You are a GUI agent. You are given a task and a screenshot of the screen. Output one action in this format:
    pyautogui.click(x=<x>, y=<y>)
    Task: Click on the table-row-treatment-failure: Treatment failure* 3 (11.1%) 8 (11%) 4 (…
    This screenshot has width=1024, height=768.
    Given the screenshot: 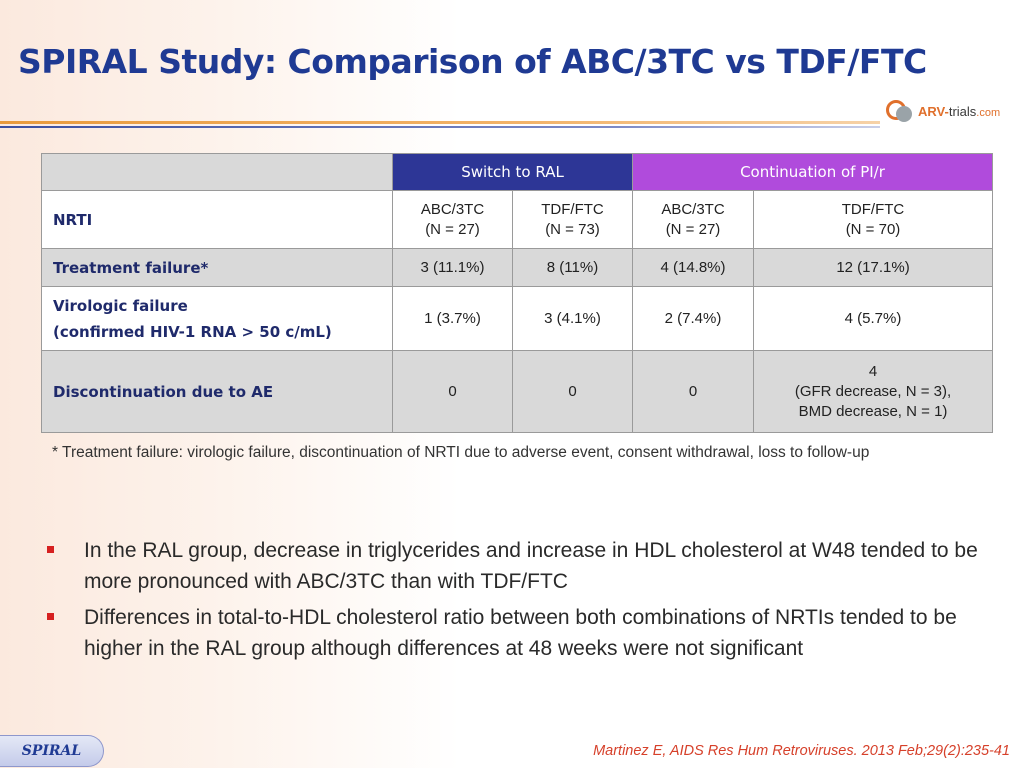 What is the action you would take?
    pyautogui.click(x=517, y=267)
    